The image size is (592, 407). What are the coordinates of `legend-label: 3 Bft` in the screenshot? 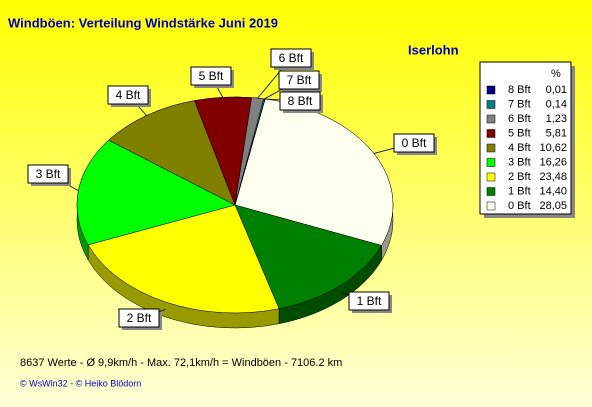 It's located at (519, 162).